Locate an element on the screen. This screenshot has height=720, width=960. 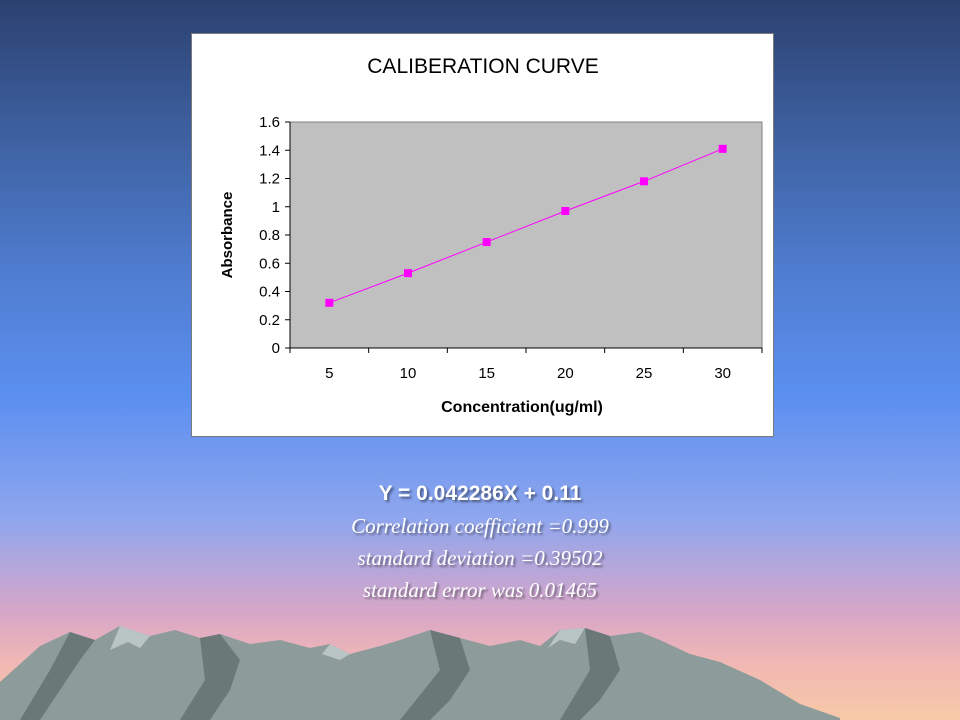
regression-equation: Y = 0.042286X + 0.11 is located at coordinates (480, 493).